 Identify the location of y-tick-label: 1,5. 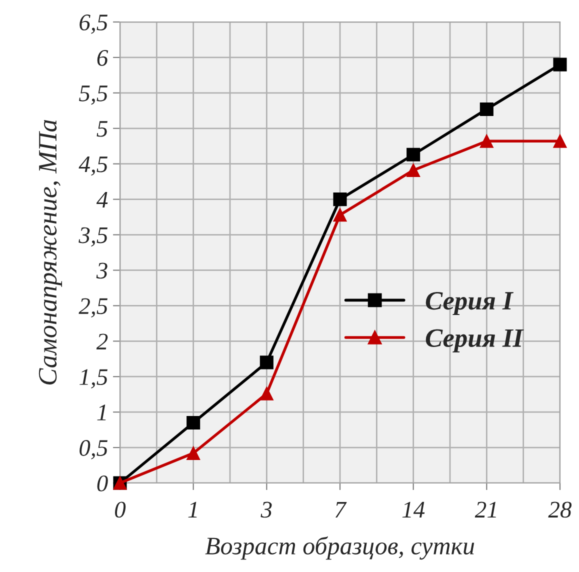
(94, 378).